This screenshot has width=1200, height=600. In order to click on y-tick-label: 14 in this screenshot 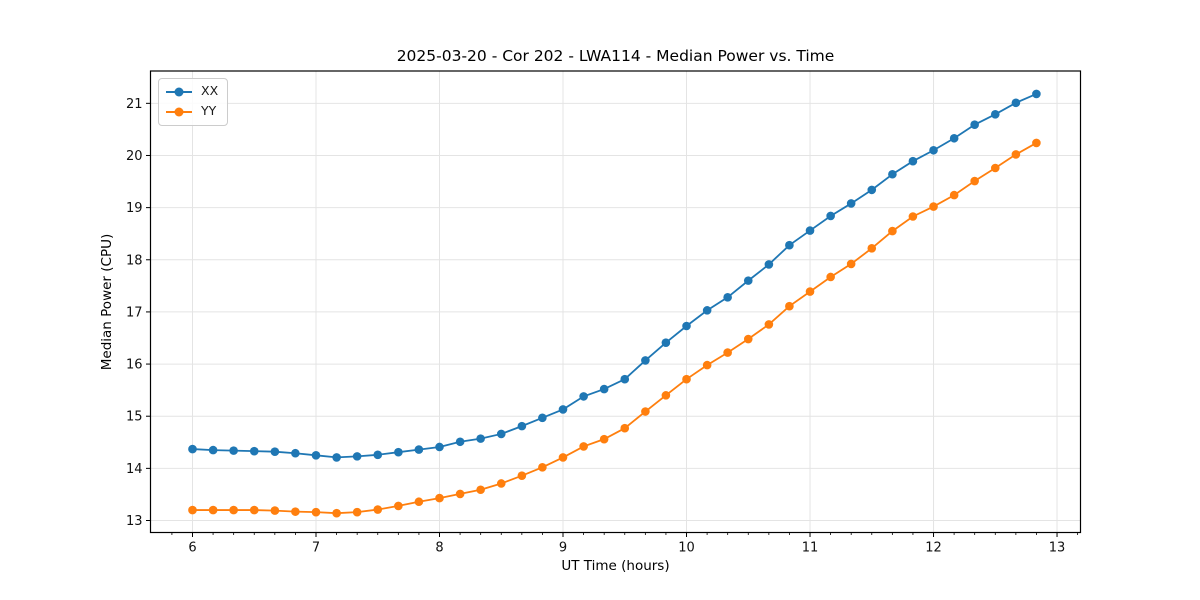, I will do `click(134, 469)`.